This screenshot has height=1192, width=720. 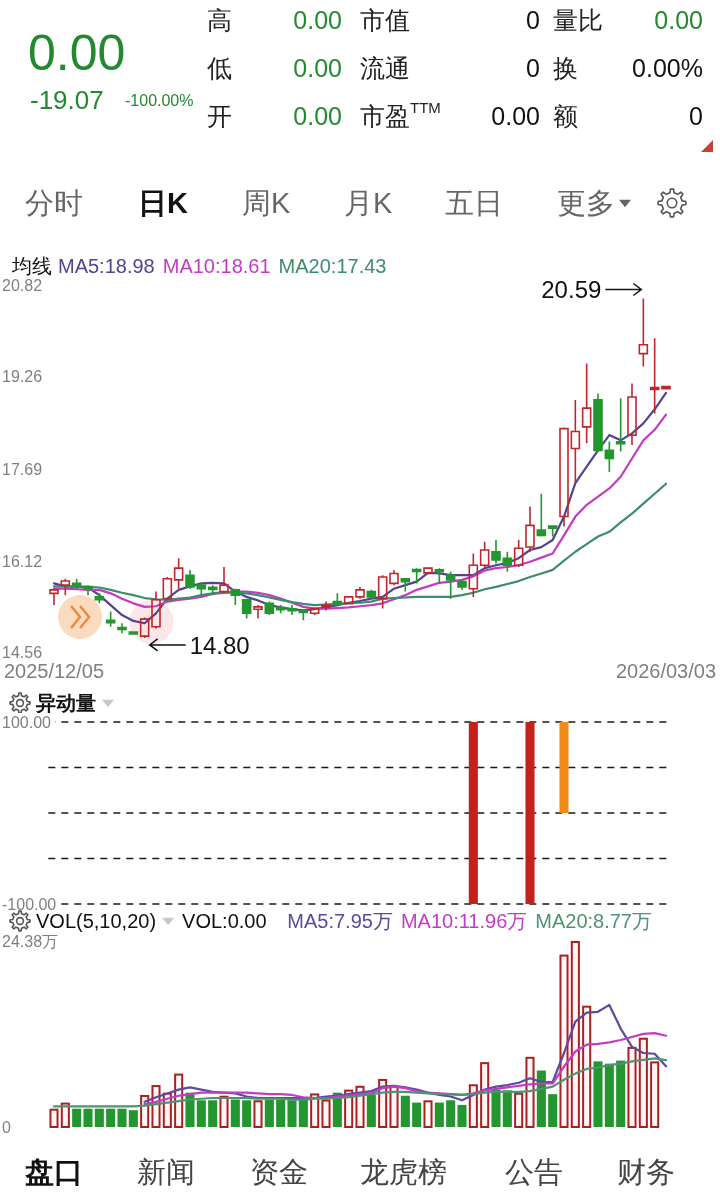 I want to click on text: 财务, so click(x=646, y=1172).